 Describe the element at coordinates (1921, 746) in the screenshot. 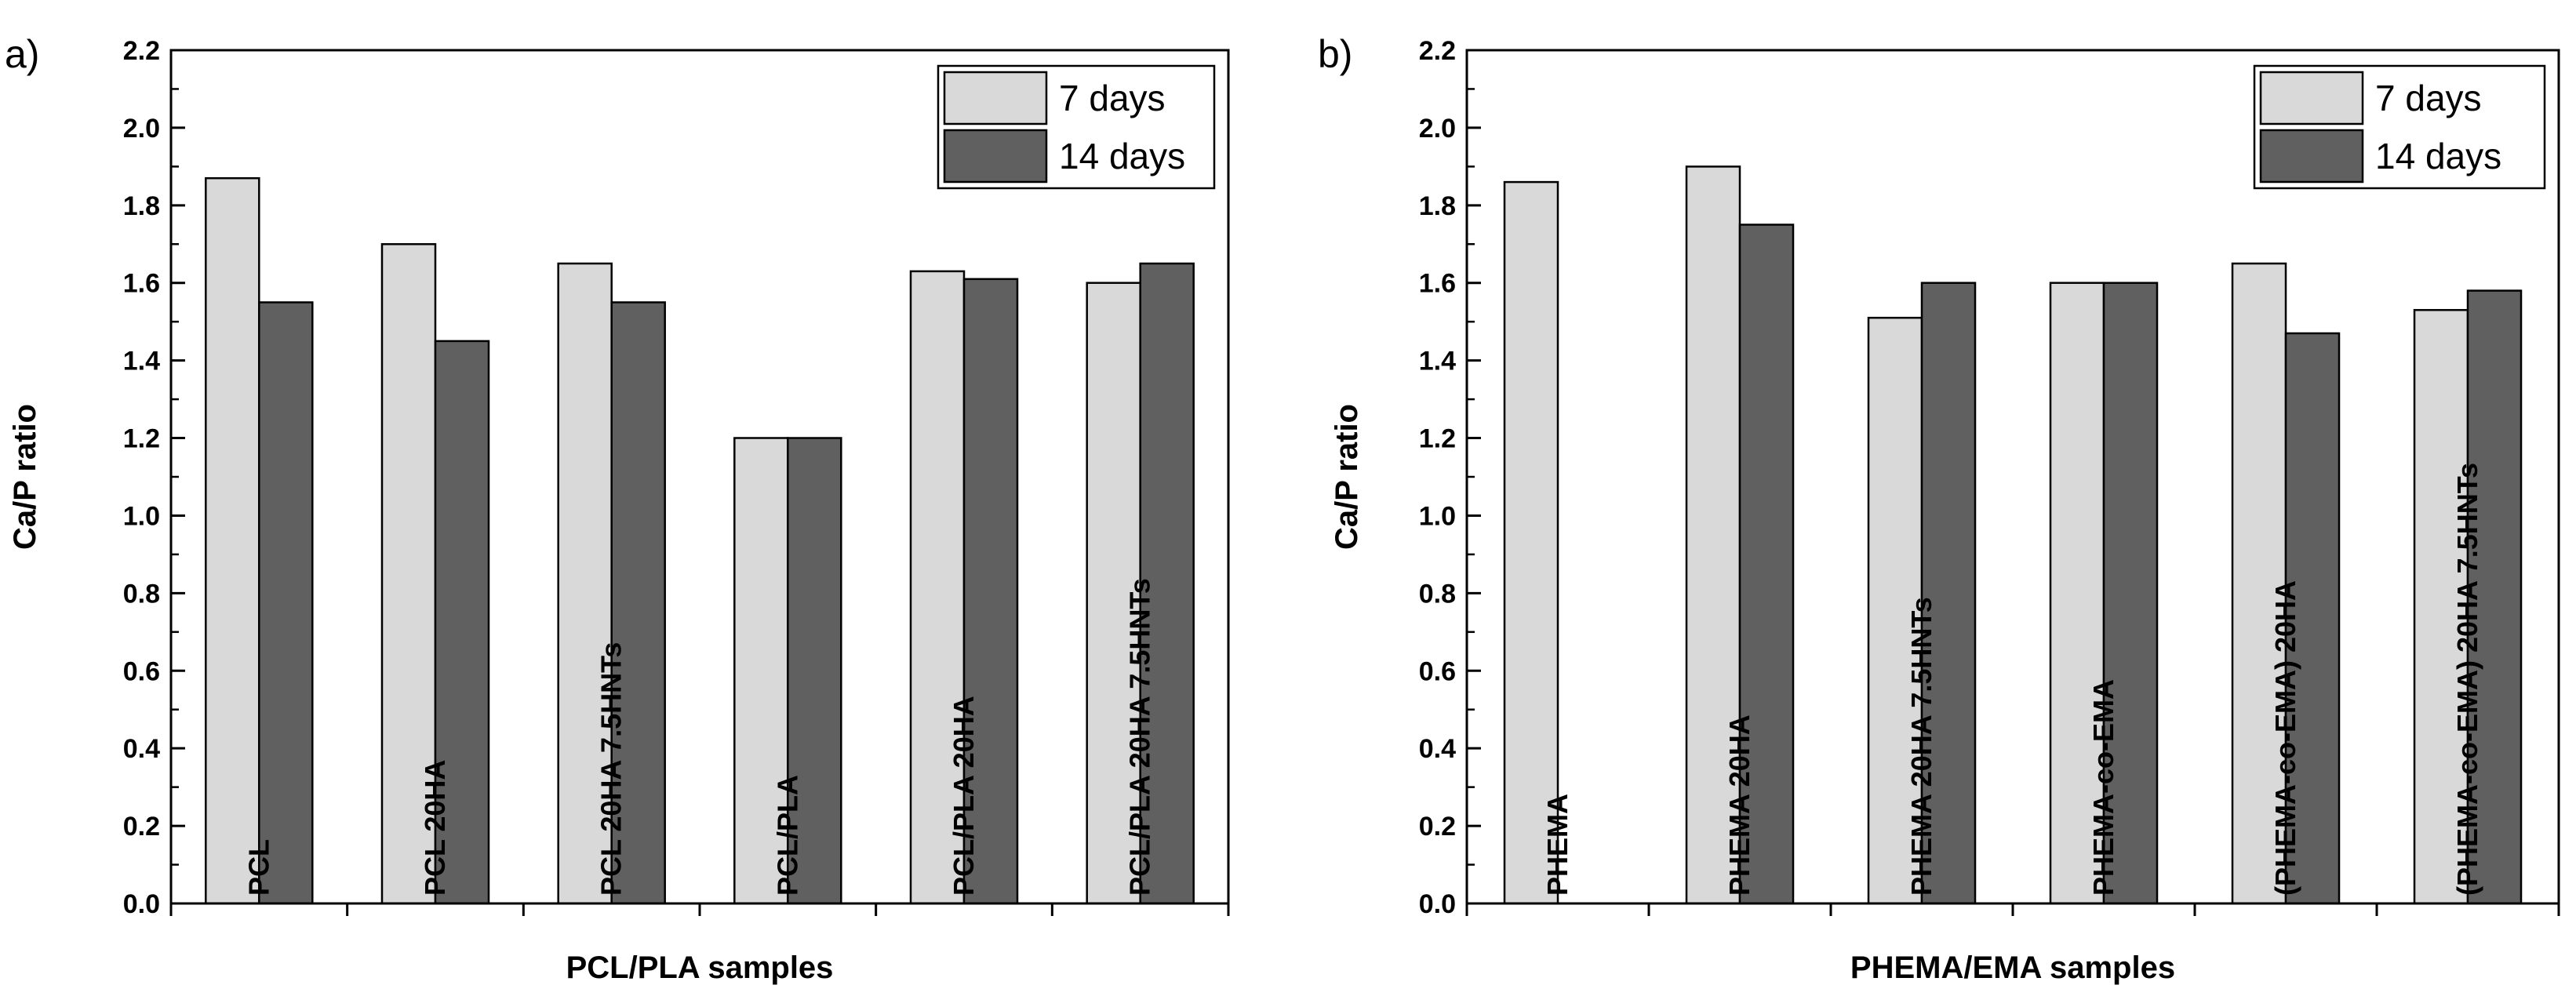

I see `category-label-3: PHEMA 20HA 7.5HNTs` at that location.